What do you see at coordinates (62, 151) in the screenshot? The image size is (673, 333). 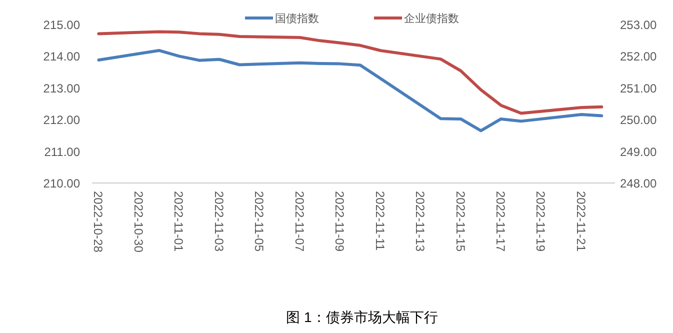 I see `y-tick-label: 211.00` at bounding box center [62, 151].